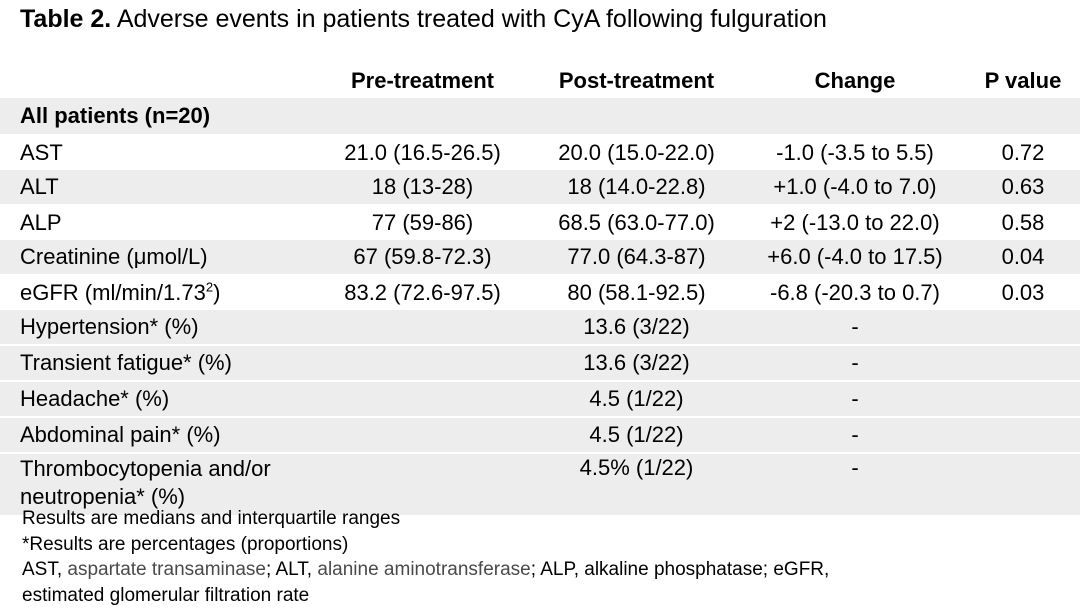  Describe the element at coordinates (158, 328) in the screenshot. I see `row-label: Hypertension* (%)` at that location.